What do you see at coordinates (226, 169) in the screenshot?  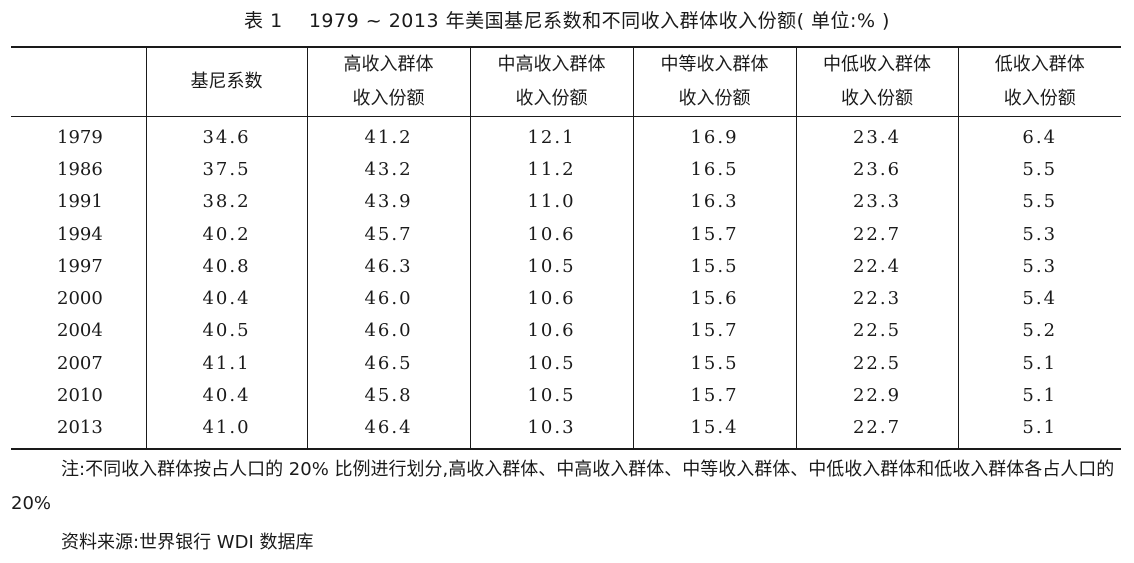 I see `value-cell: 37.5` at bounding box center [226, 169].